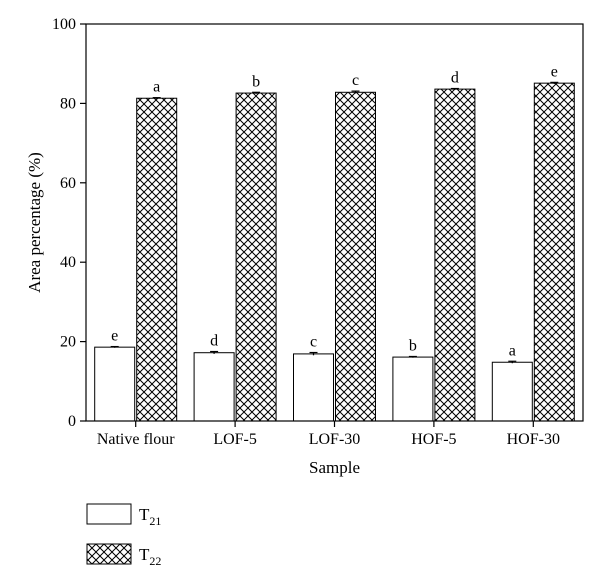  Describe the element at coordinates (150, 556) in the screenshot. I see `legend-label-t22: T22` at that location.